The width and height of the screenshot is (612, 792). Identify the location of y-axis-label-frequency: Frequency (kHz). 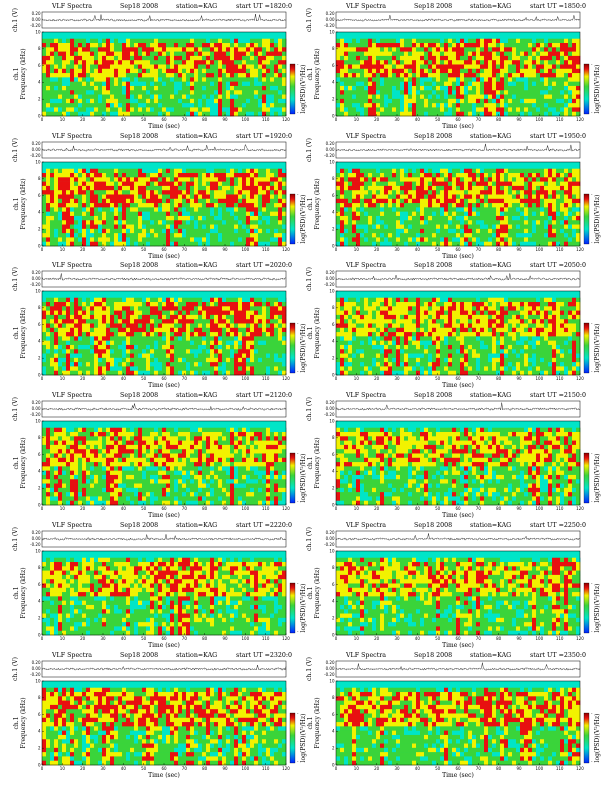
(317, 203).